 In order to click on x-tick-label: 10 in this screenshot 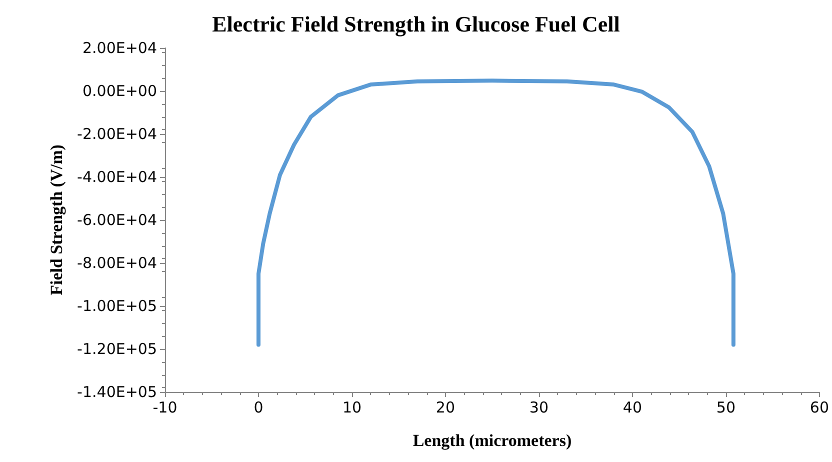, I will do `click(352, 407)`.